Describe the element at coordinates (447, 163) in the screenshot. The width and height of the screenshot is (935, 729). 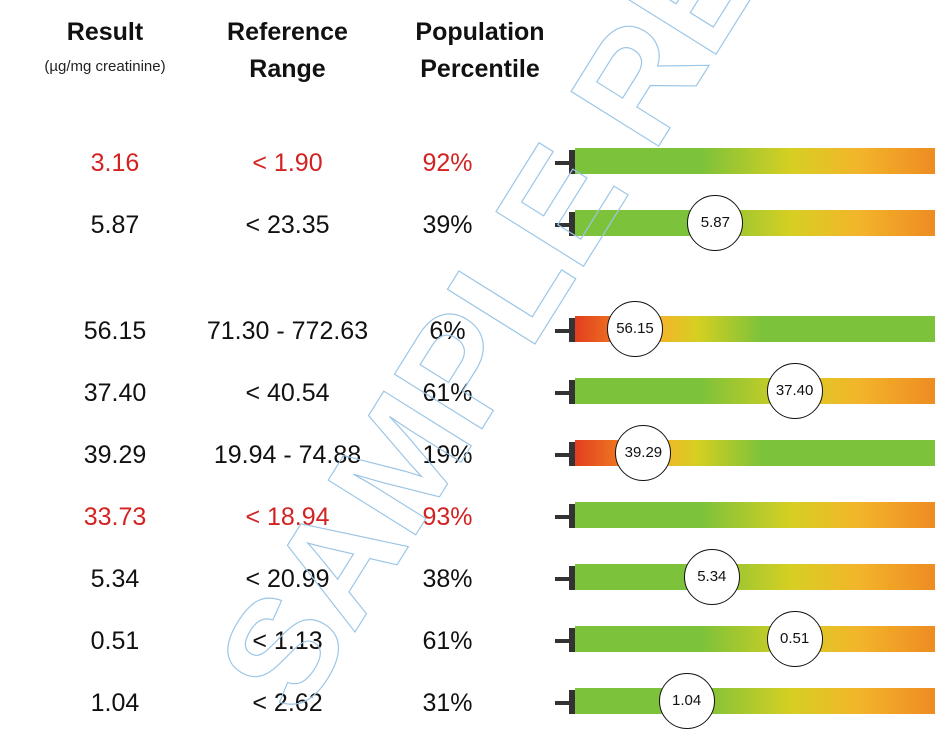
I see `percentile-value: 92%` at that location.